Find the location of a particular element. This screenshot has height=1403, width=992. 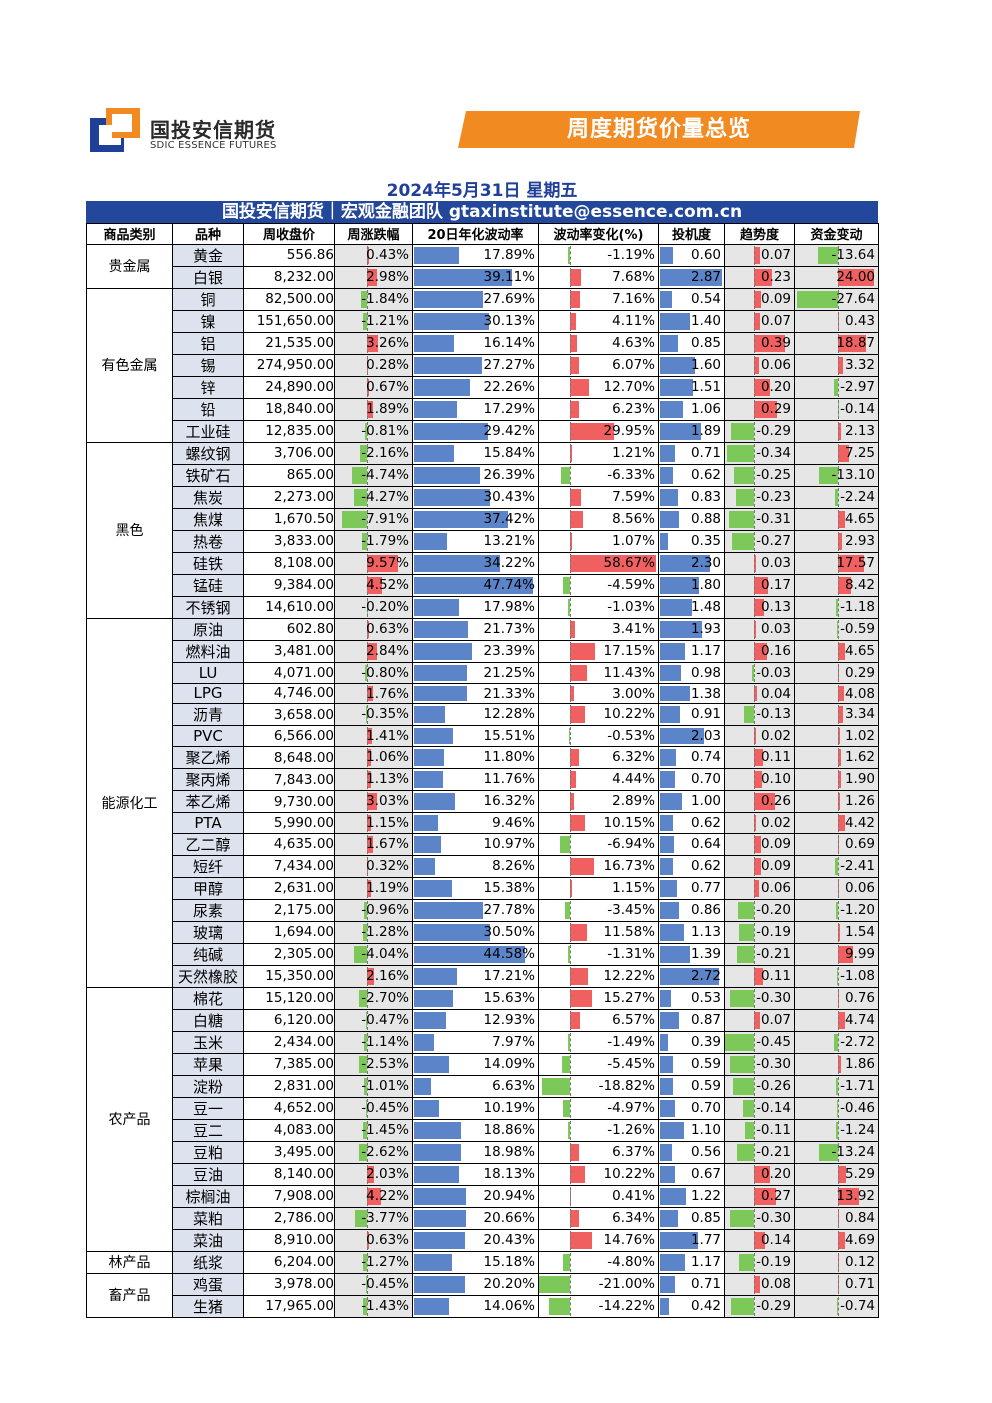

value-label: -13.24 is located at coordinates (853, 1151).